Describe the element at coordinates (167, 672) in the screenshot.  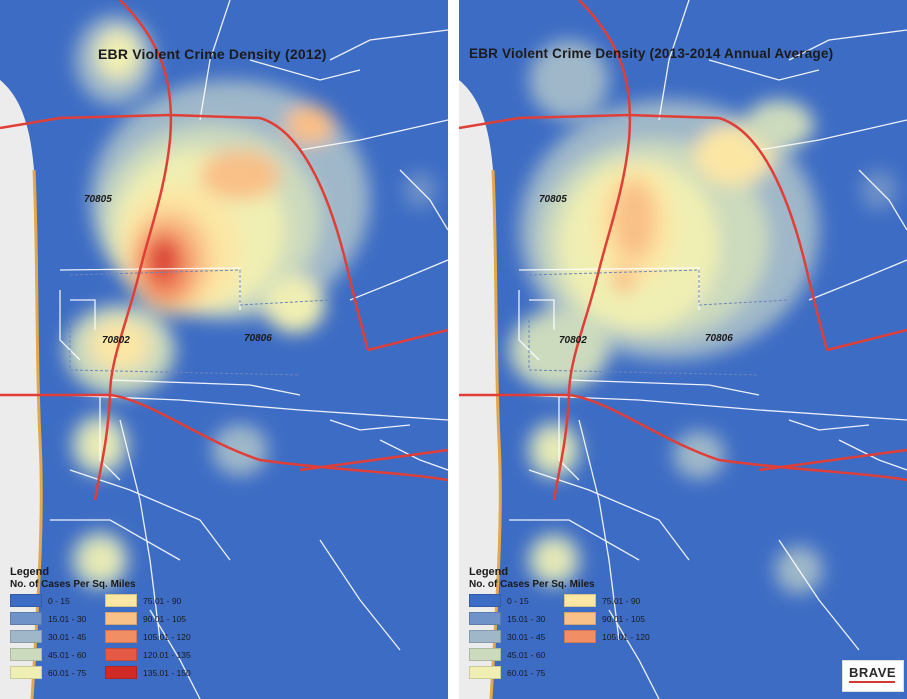
I see `legend-label: 135.01 - 150` at that location.